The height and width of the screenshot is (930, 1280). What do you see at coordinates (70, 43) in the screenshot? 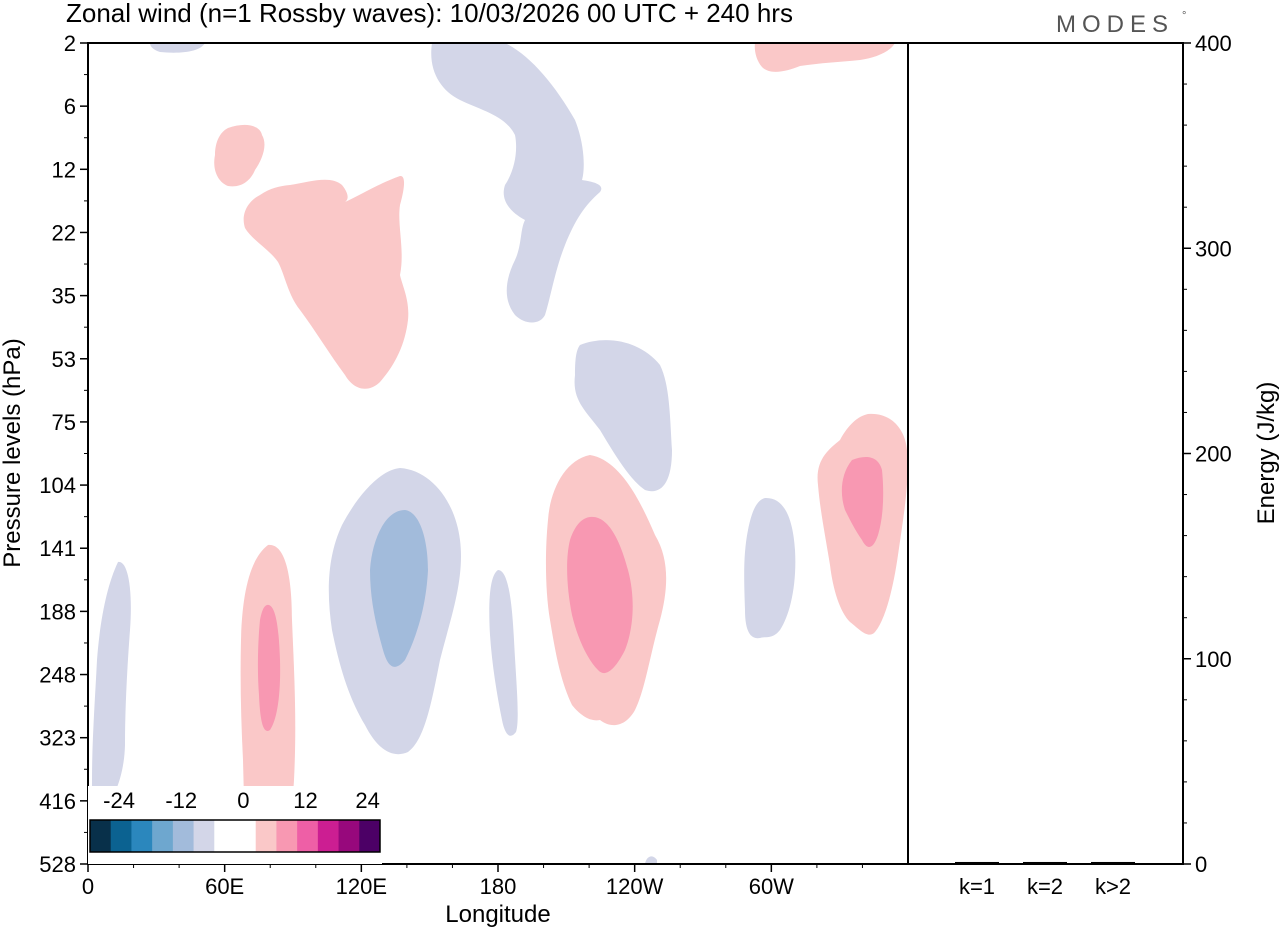
I see `y-tick-label: 2` at bounding box center [70, 43].